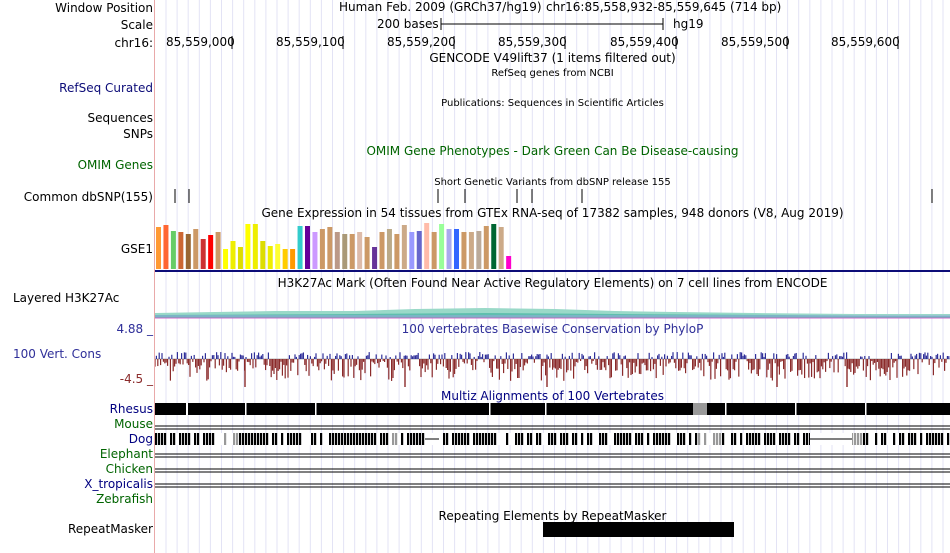 This screenshot has height=553, width=950. I want to click on chrom-label: chr16:, so click(133, 43).